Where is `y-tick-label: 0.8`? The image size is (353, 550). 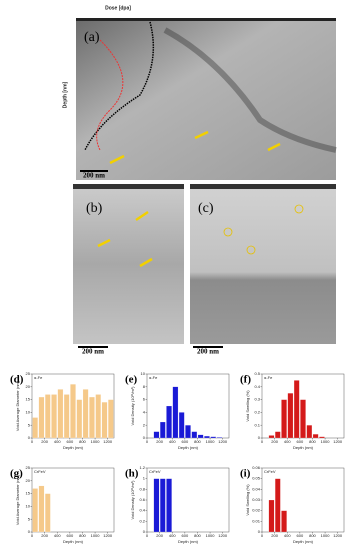 y-tick-label: 0.8 is located at coordinates (142, 488).